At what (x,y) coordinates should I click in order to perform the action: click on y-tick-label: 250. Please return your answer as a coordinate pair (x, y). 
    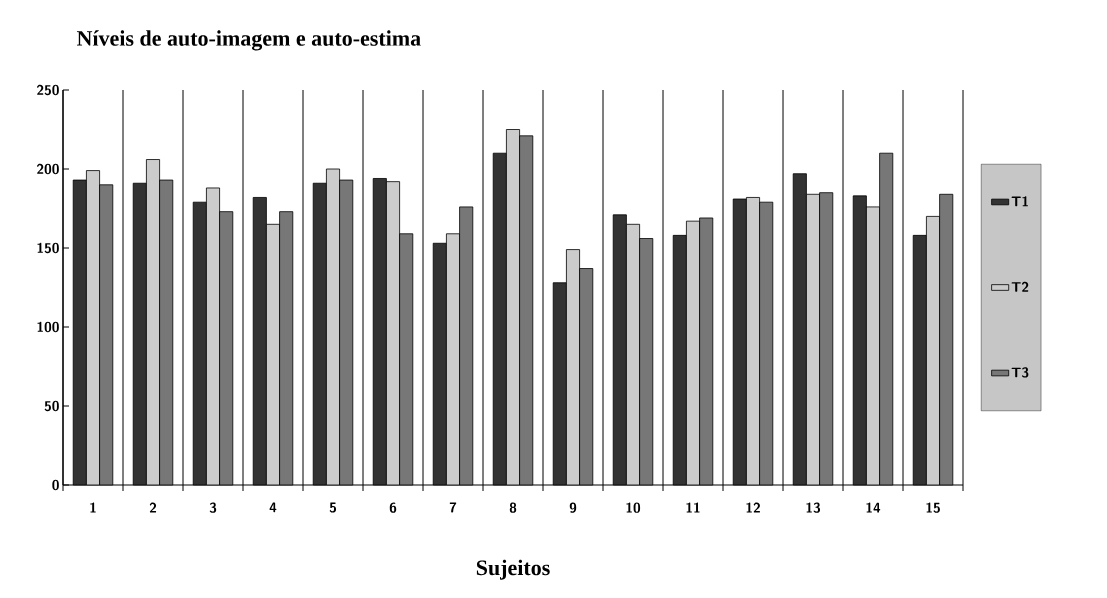
    Looking at the image, I should click on (48, 90).